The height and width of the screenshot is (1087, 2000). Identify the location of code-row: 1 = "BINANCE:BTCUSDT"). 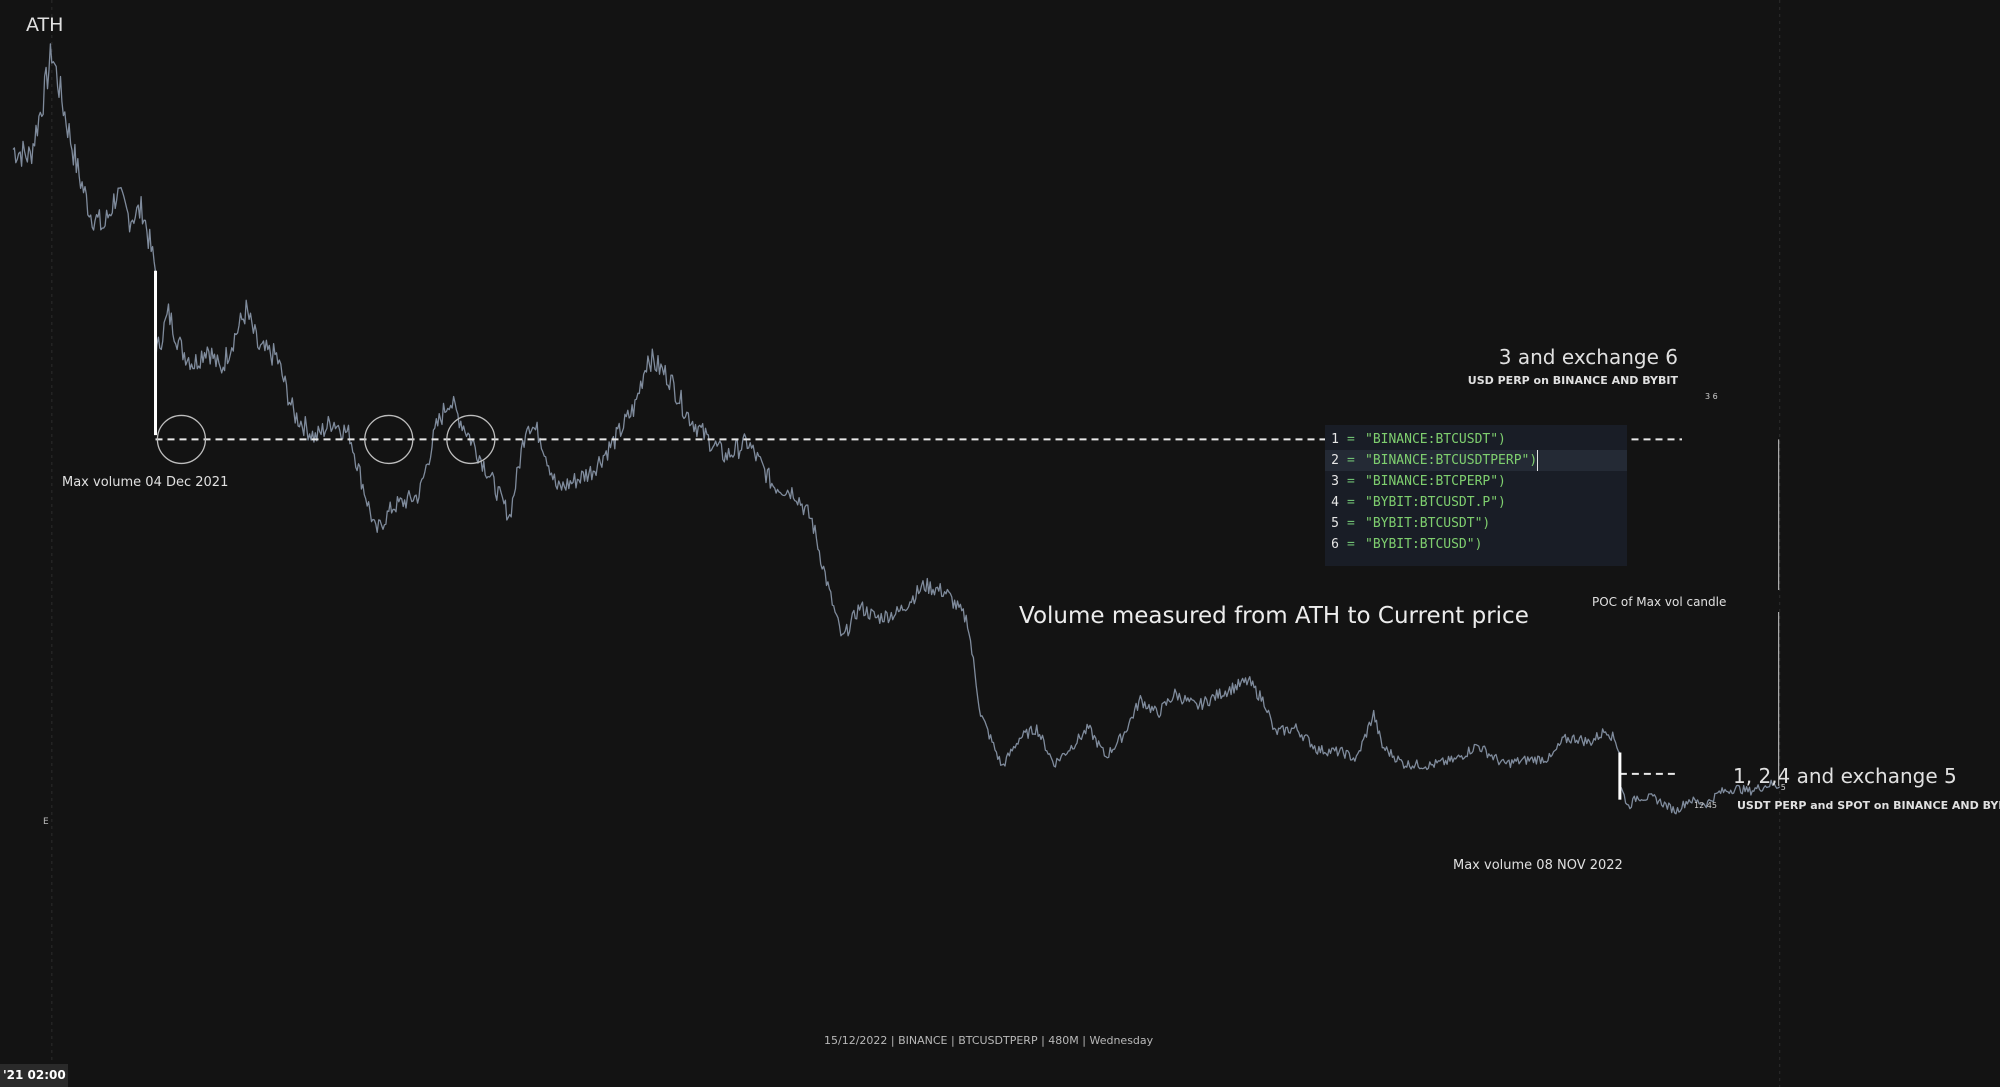
(1476, 439).